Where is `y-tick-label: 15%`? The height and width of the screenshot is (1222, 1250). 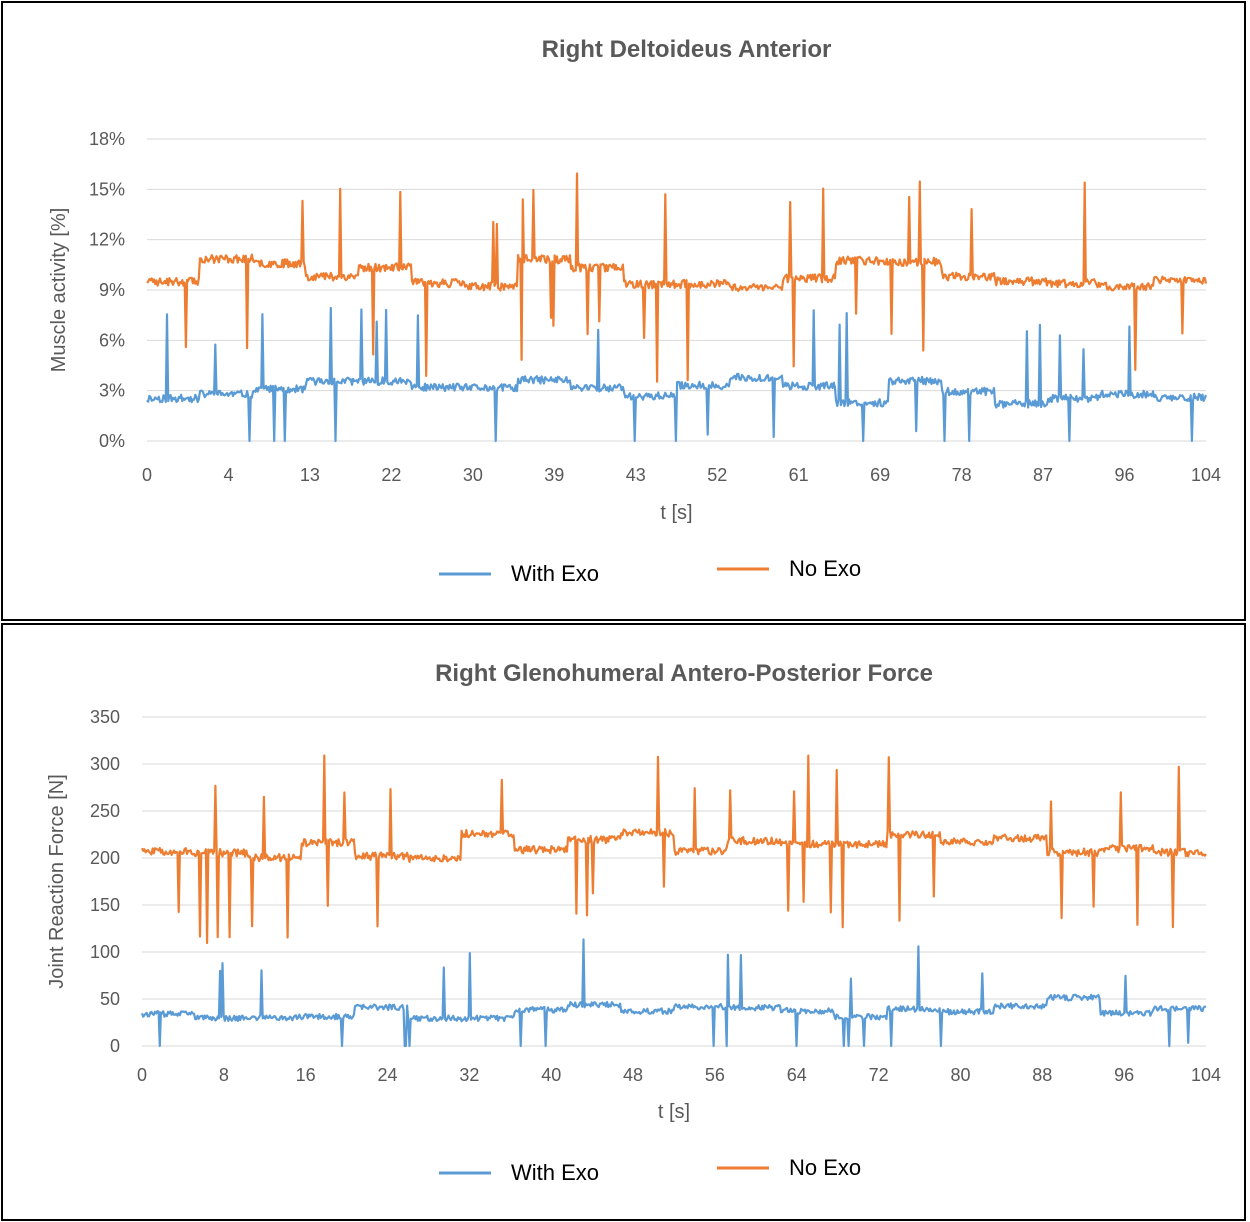
y-tick-label: 15% is located at coordinates (107, 189).